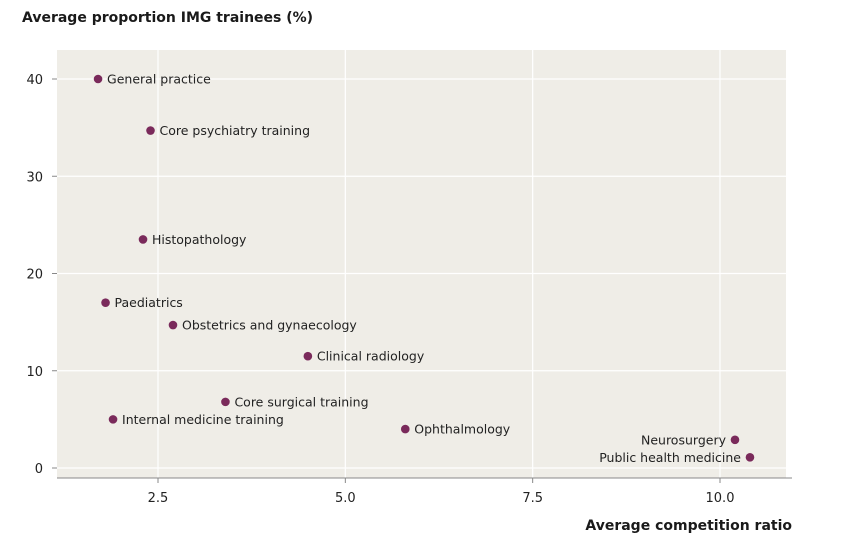 The height and width of the screenshot is (551, 842). Describe the element at coordinates (167, 18) in the screenshot. I see `y-axis-title: Average proportion IMG trainees (%)` at that location.